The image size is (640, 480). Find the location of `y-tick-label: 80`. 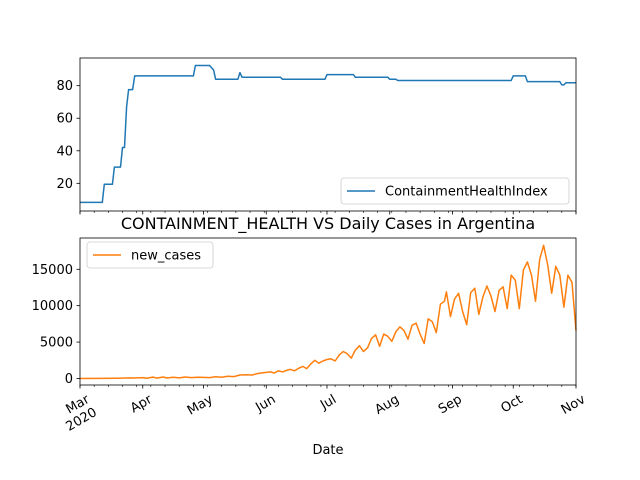

y-tick-label: 80 is located at coordinates (64, 86).